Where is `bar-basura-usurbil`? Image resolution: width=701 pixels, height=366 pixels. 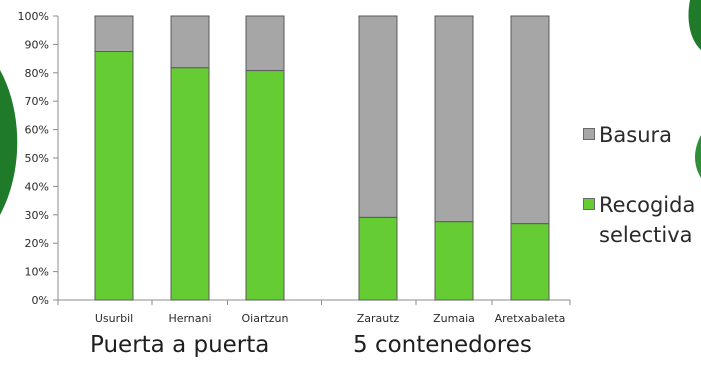
bar-basura-usurbil is located at coordinates (114, 33).